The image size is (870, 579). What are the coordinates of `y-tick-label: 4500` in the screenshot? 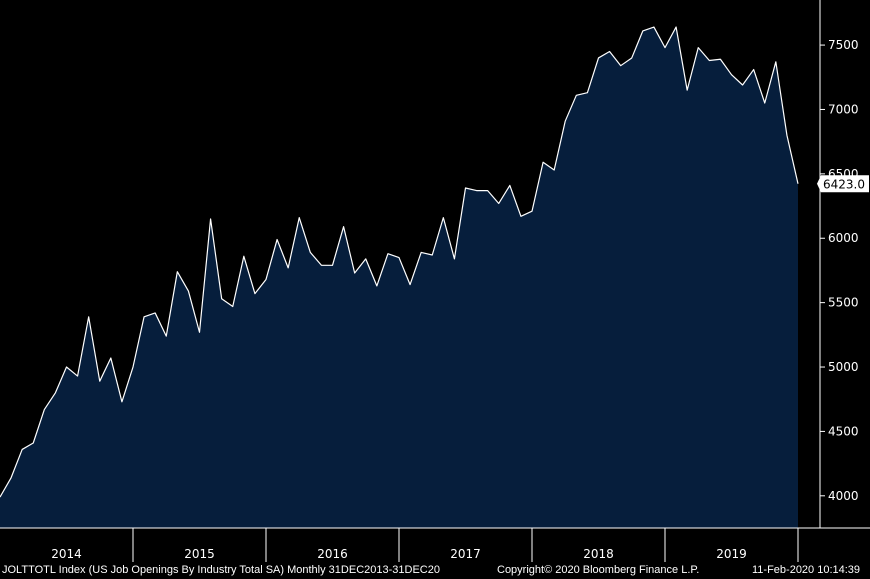 It's located at (843, 431).